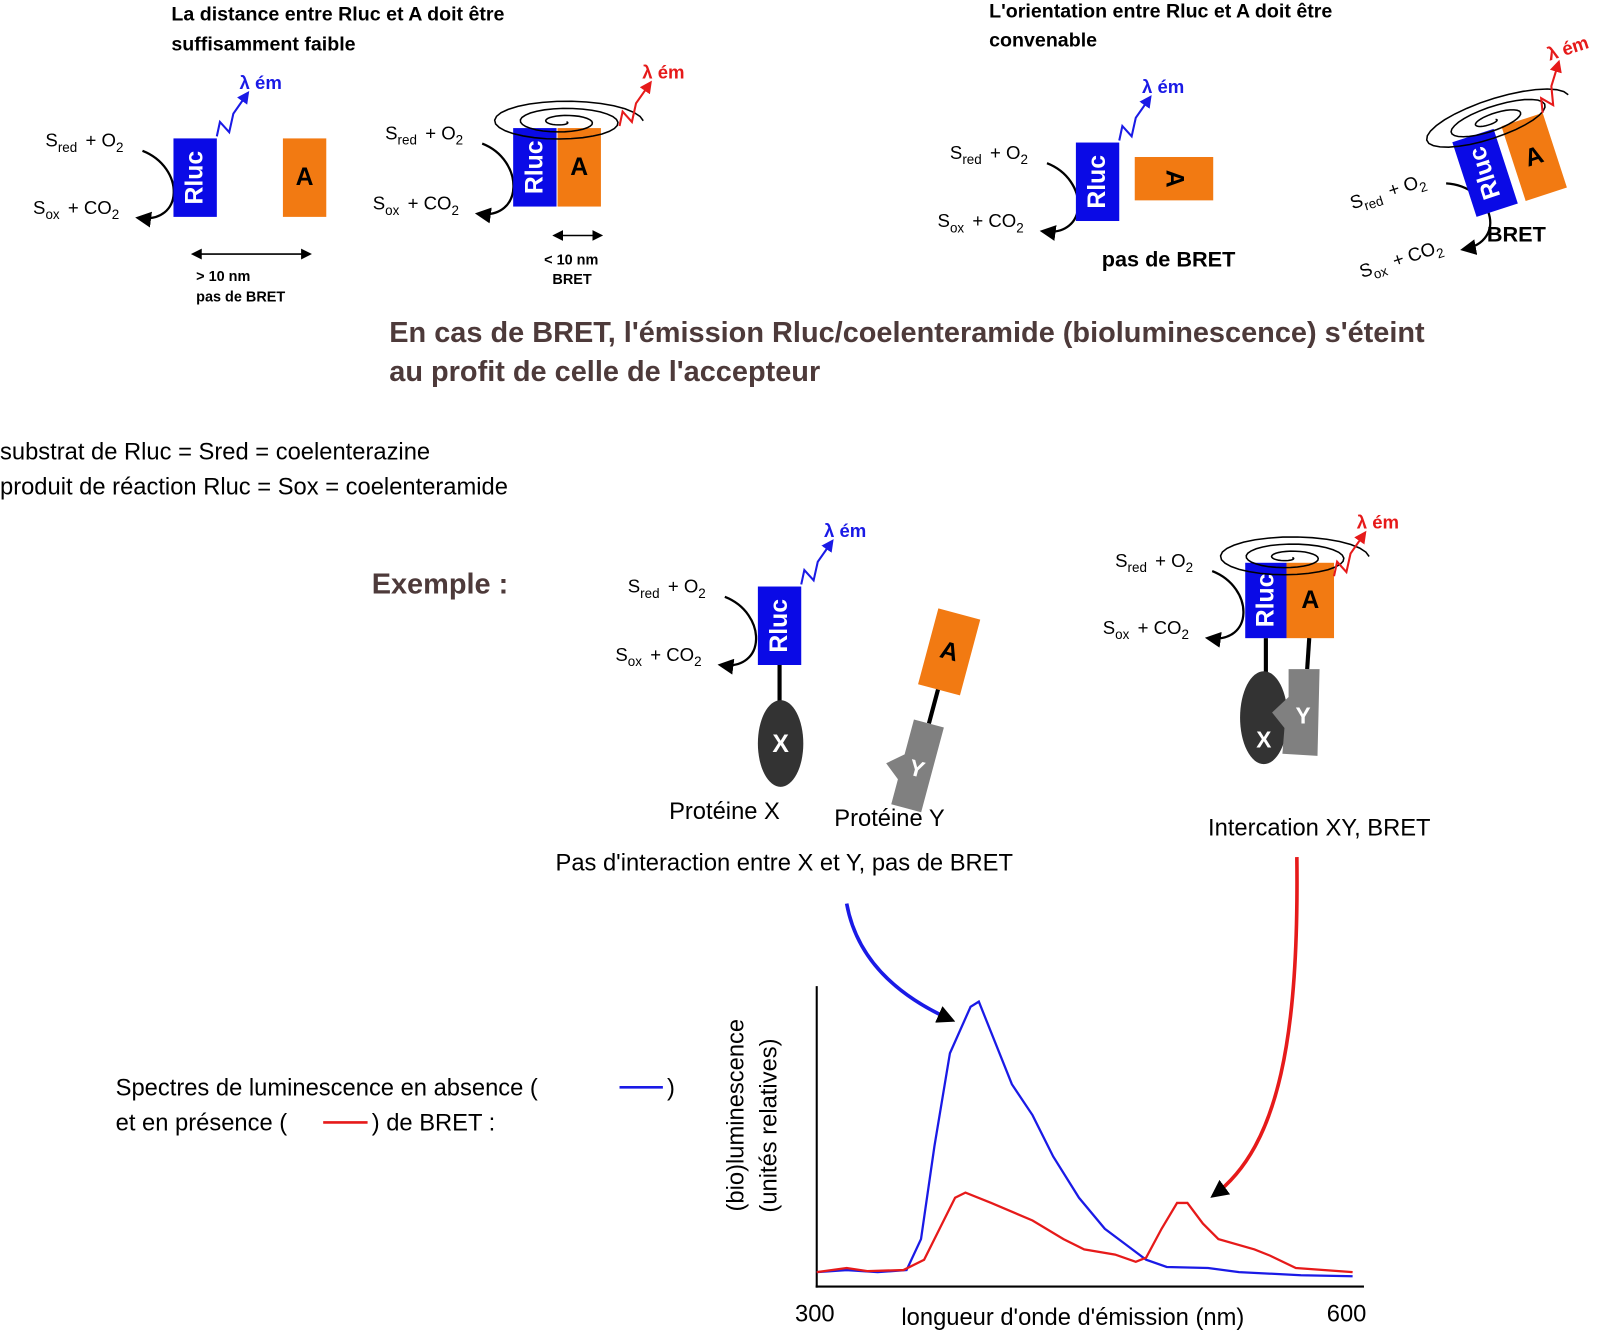 This screenshot has width=1619, height=1330. What do you see at coordinates (736, 1115) in the screenshot?
I see `axis-title: (bio)luminescence` at bounding box center [736, 1115].